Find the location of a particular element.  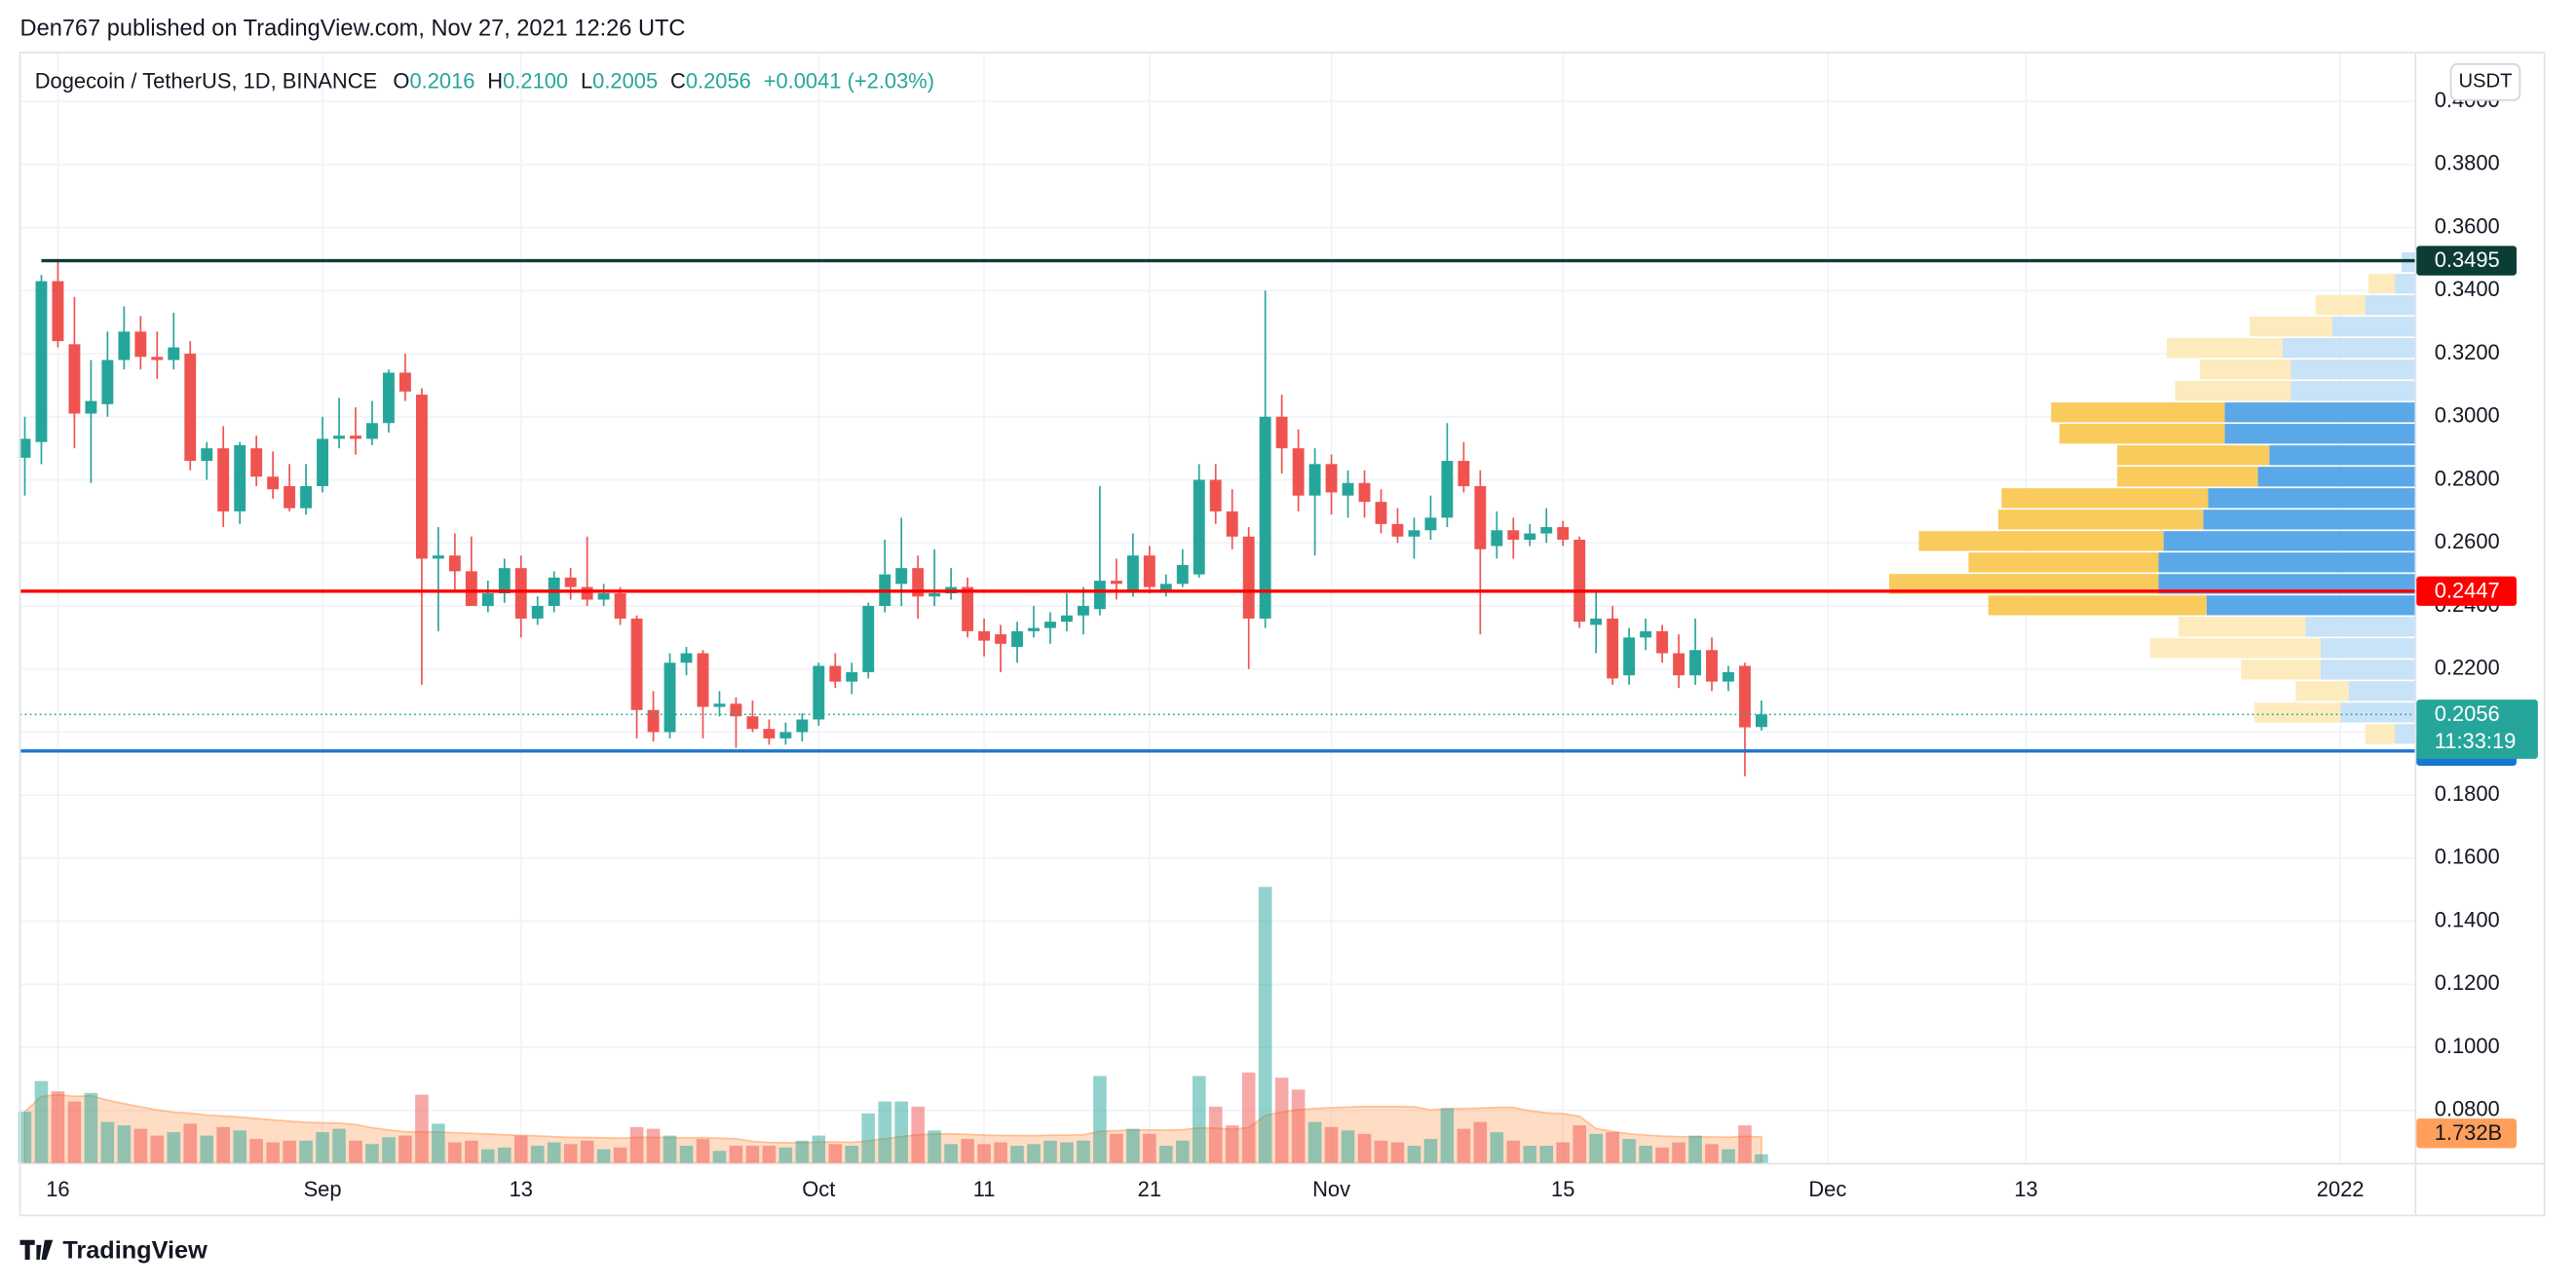

legend-key: O is located at coordinates (401, 81).